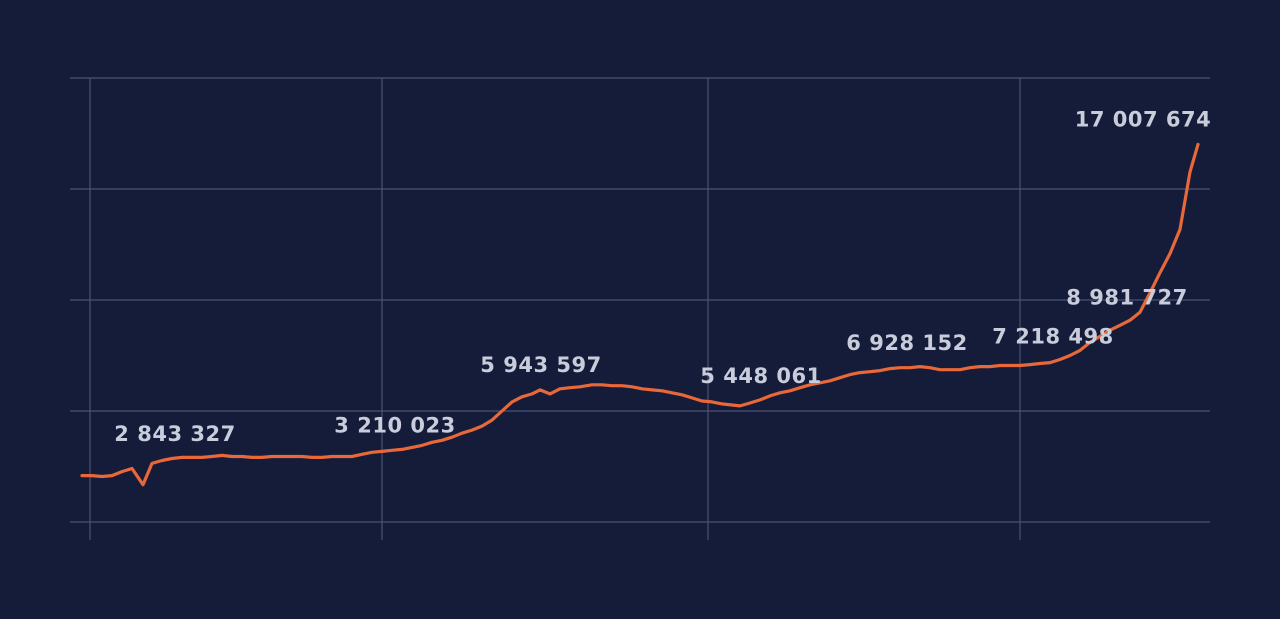 The height and width of the screenshot is (619, 1280). Describe the element at coordinates (394, 426) in the screenshot. I see `data-label: 3 210 023` at that location.